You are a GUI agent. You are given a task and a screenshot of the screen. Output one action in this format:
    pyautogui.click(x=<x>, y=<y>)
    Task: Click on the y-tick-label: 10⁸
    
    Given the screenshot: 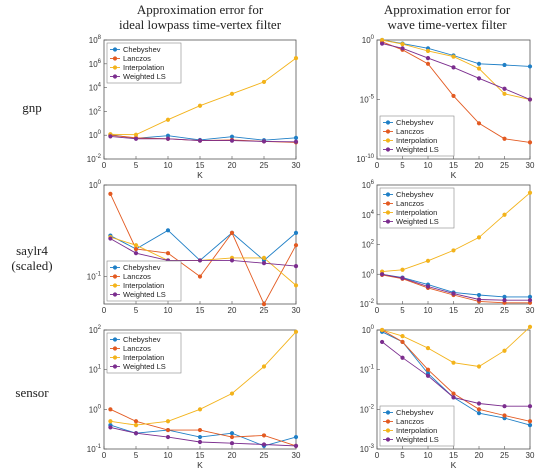 What is the action you would take?
    pyautogui.click(x=95, y=40)
    